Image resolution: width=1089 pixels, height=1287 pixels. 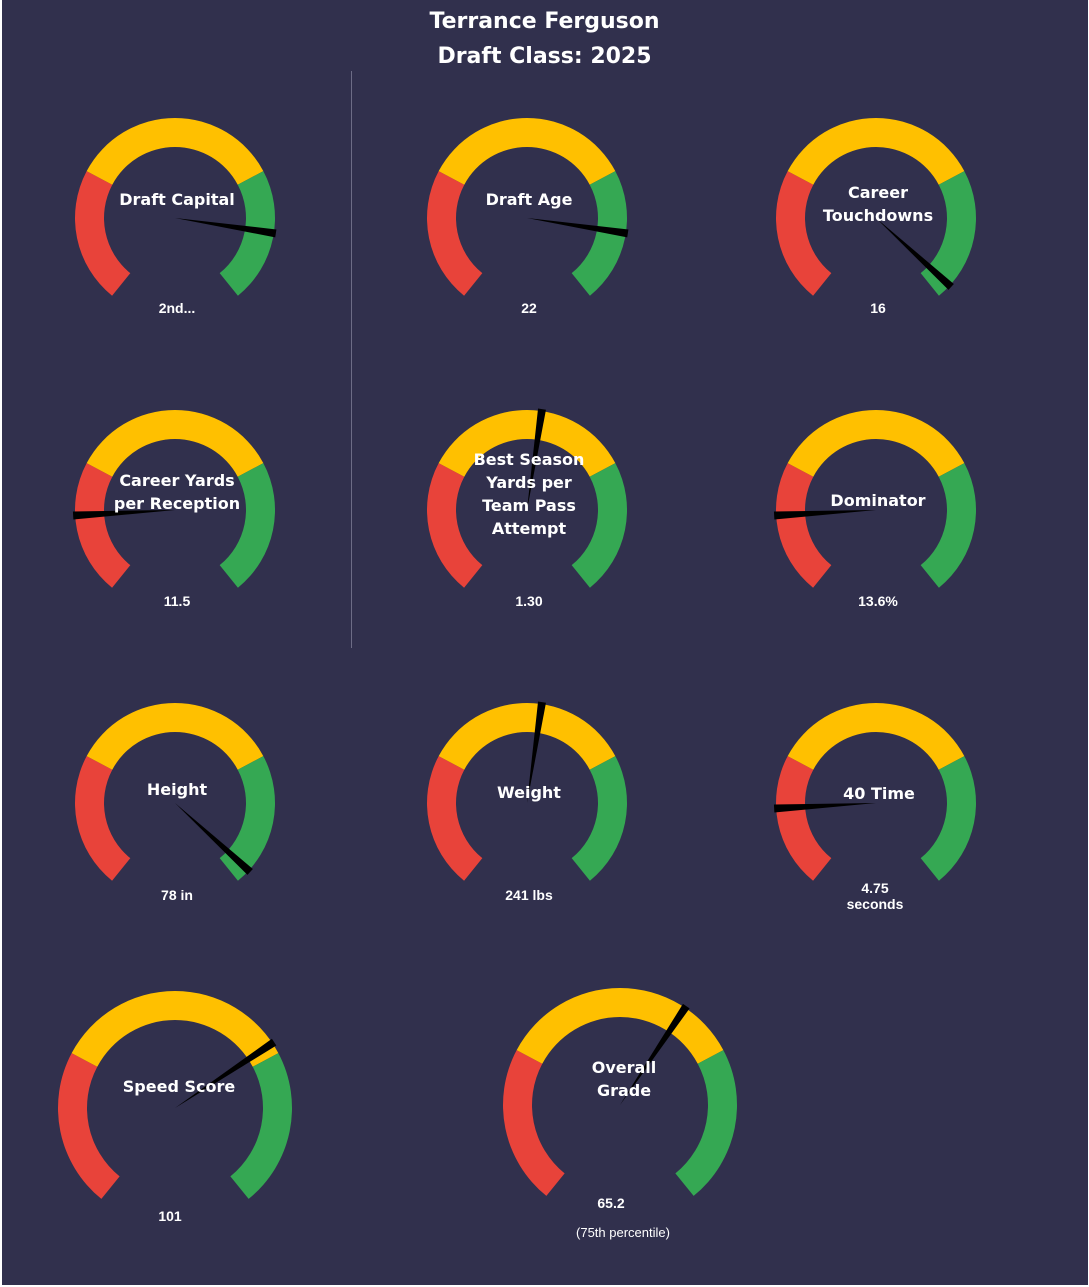 What do you see at coordinates (544, 39) in the screenshot?
I see `dashboard-header: Terrance Ferguson Draft Class: 2025` at bounding box center [544, 39].